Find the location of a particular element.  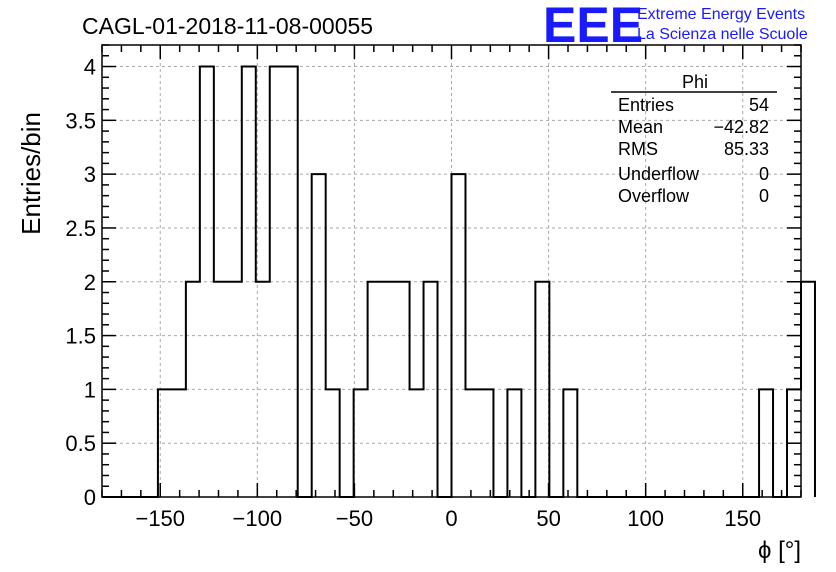

x-tick-label: −50 is located at coordinates (354, 518).